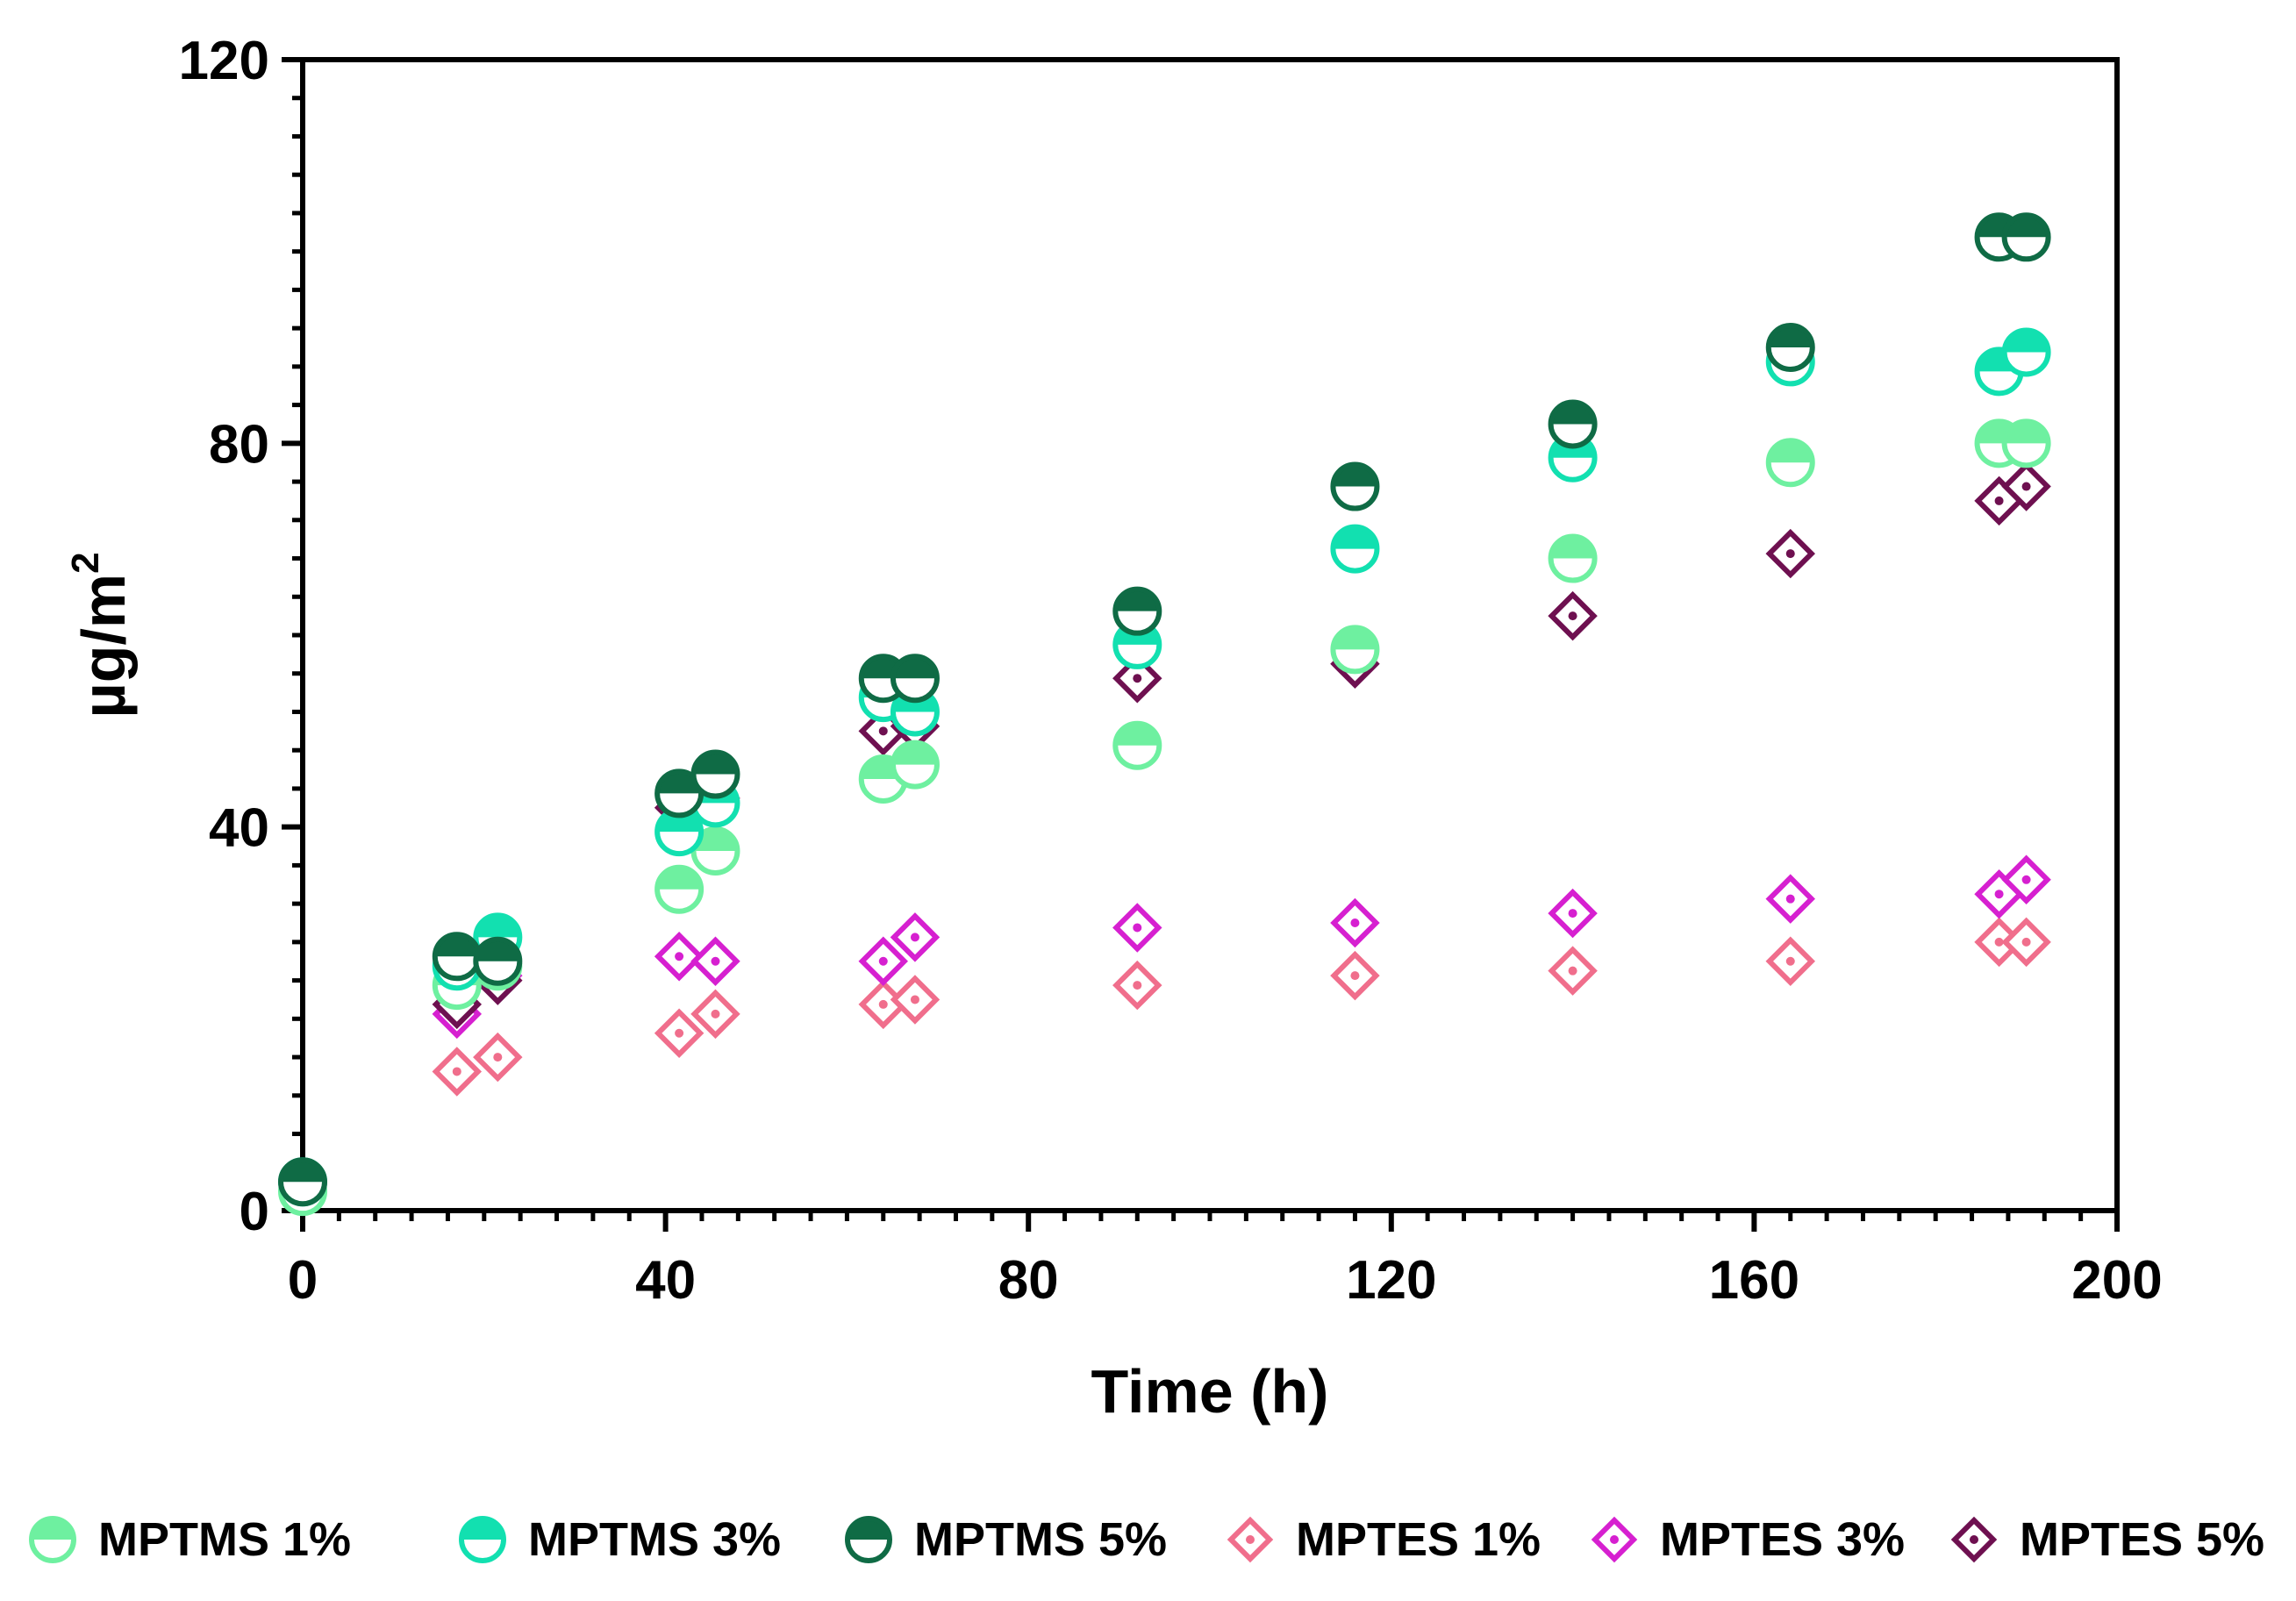 The width and height of the screenshot is (2296, 1601). I want to click on x-tick-label: 120, so click(1391, 1280).